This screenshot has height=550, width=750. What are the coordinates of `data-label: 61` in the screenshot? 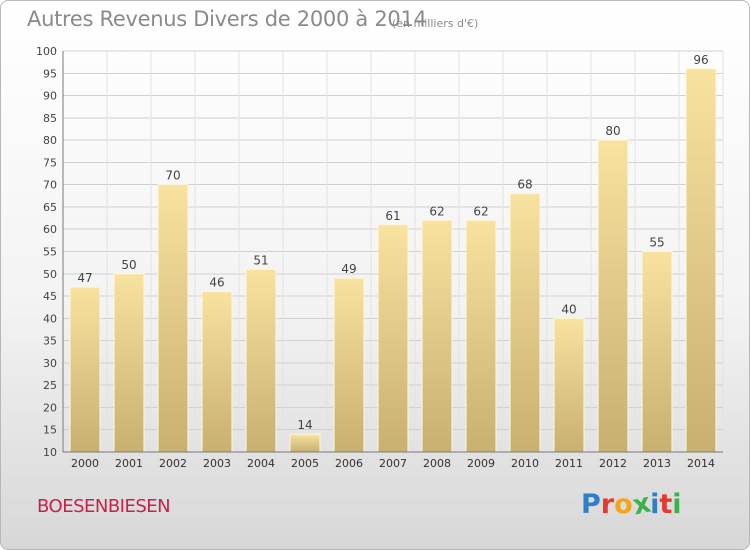 It's located at (392, 216).